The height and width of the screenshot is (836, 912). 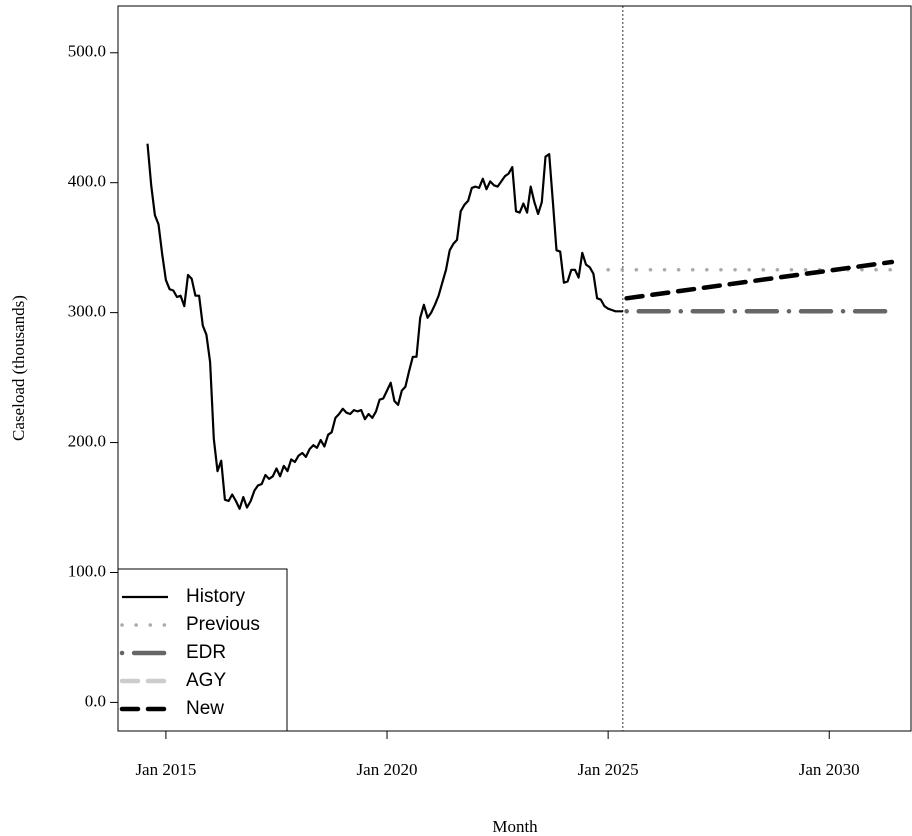 I want to click on y-tick-label: 200.0, so click(x=87, y=440).